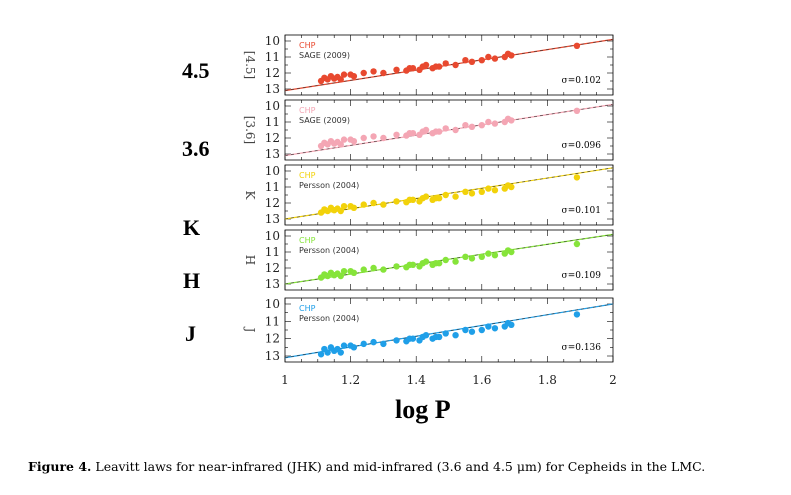 This screenshot has width=791, height=495. What do you see at coordinates (416, 380) in the screenshot?
I see `x-tick-label: 1.4` at bounding box center [416, 380].